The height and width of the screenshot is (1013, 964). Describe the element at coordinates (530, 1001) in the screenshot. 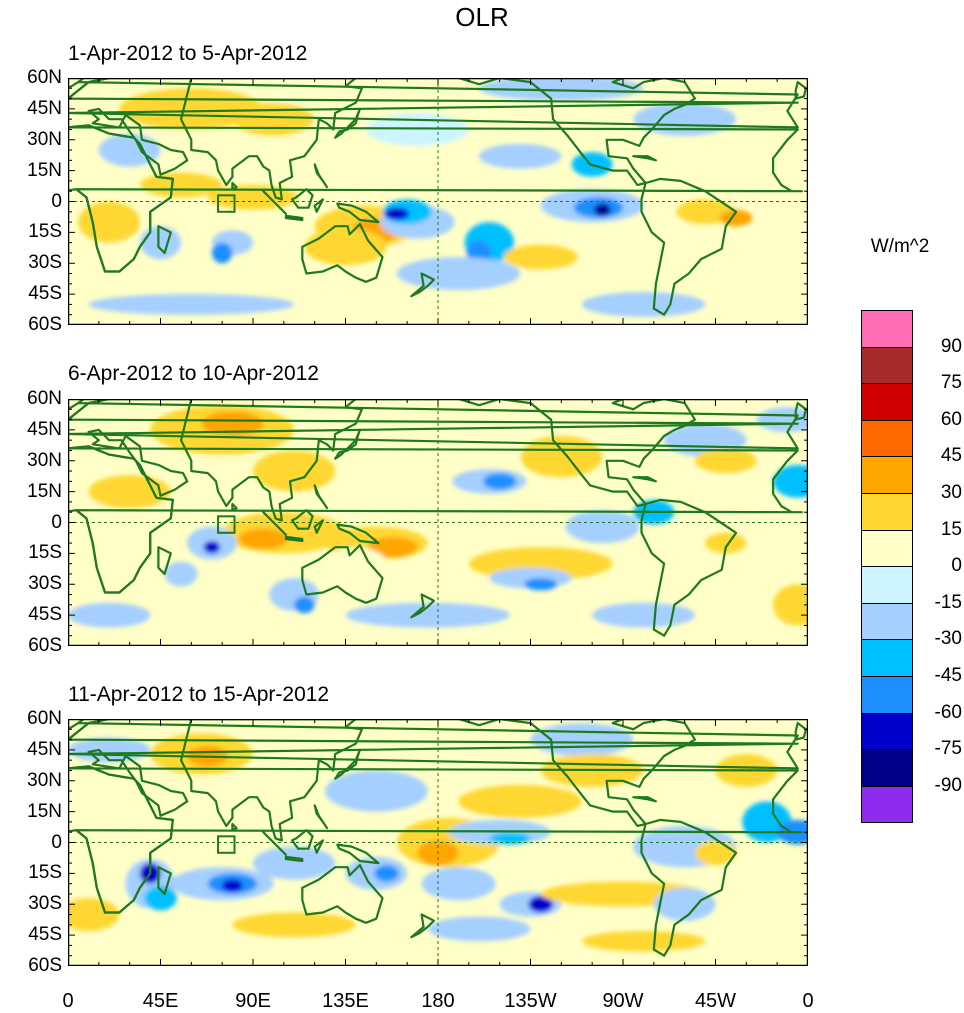

I see `lon-label: 135W` at that location.